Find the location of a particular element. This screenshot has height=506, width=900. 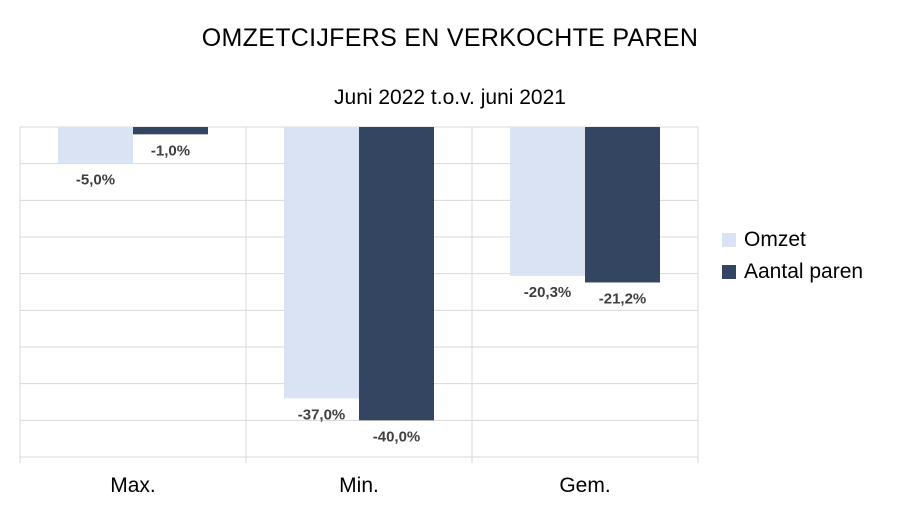

chart-subtitle: Juni 2022 t.o.v. juni 2021 is located at coordinates (450, 97).